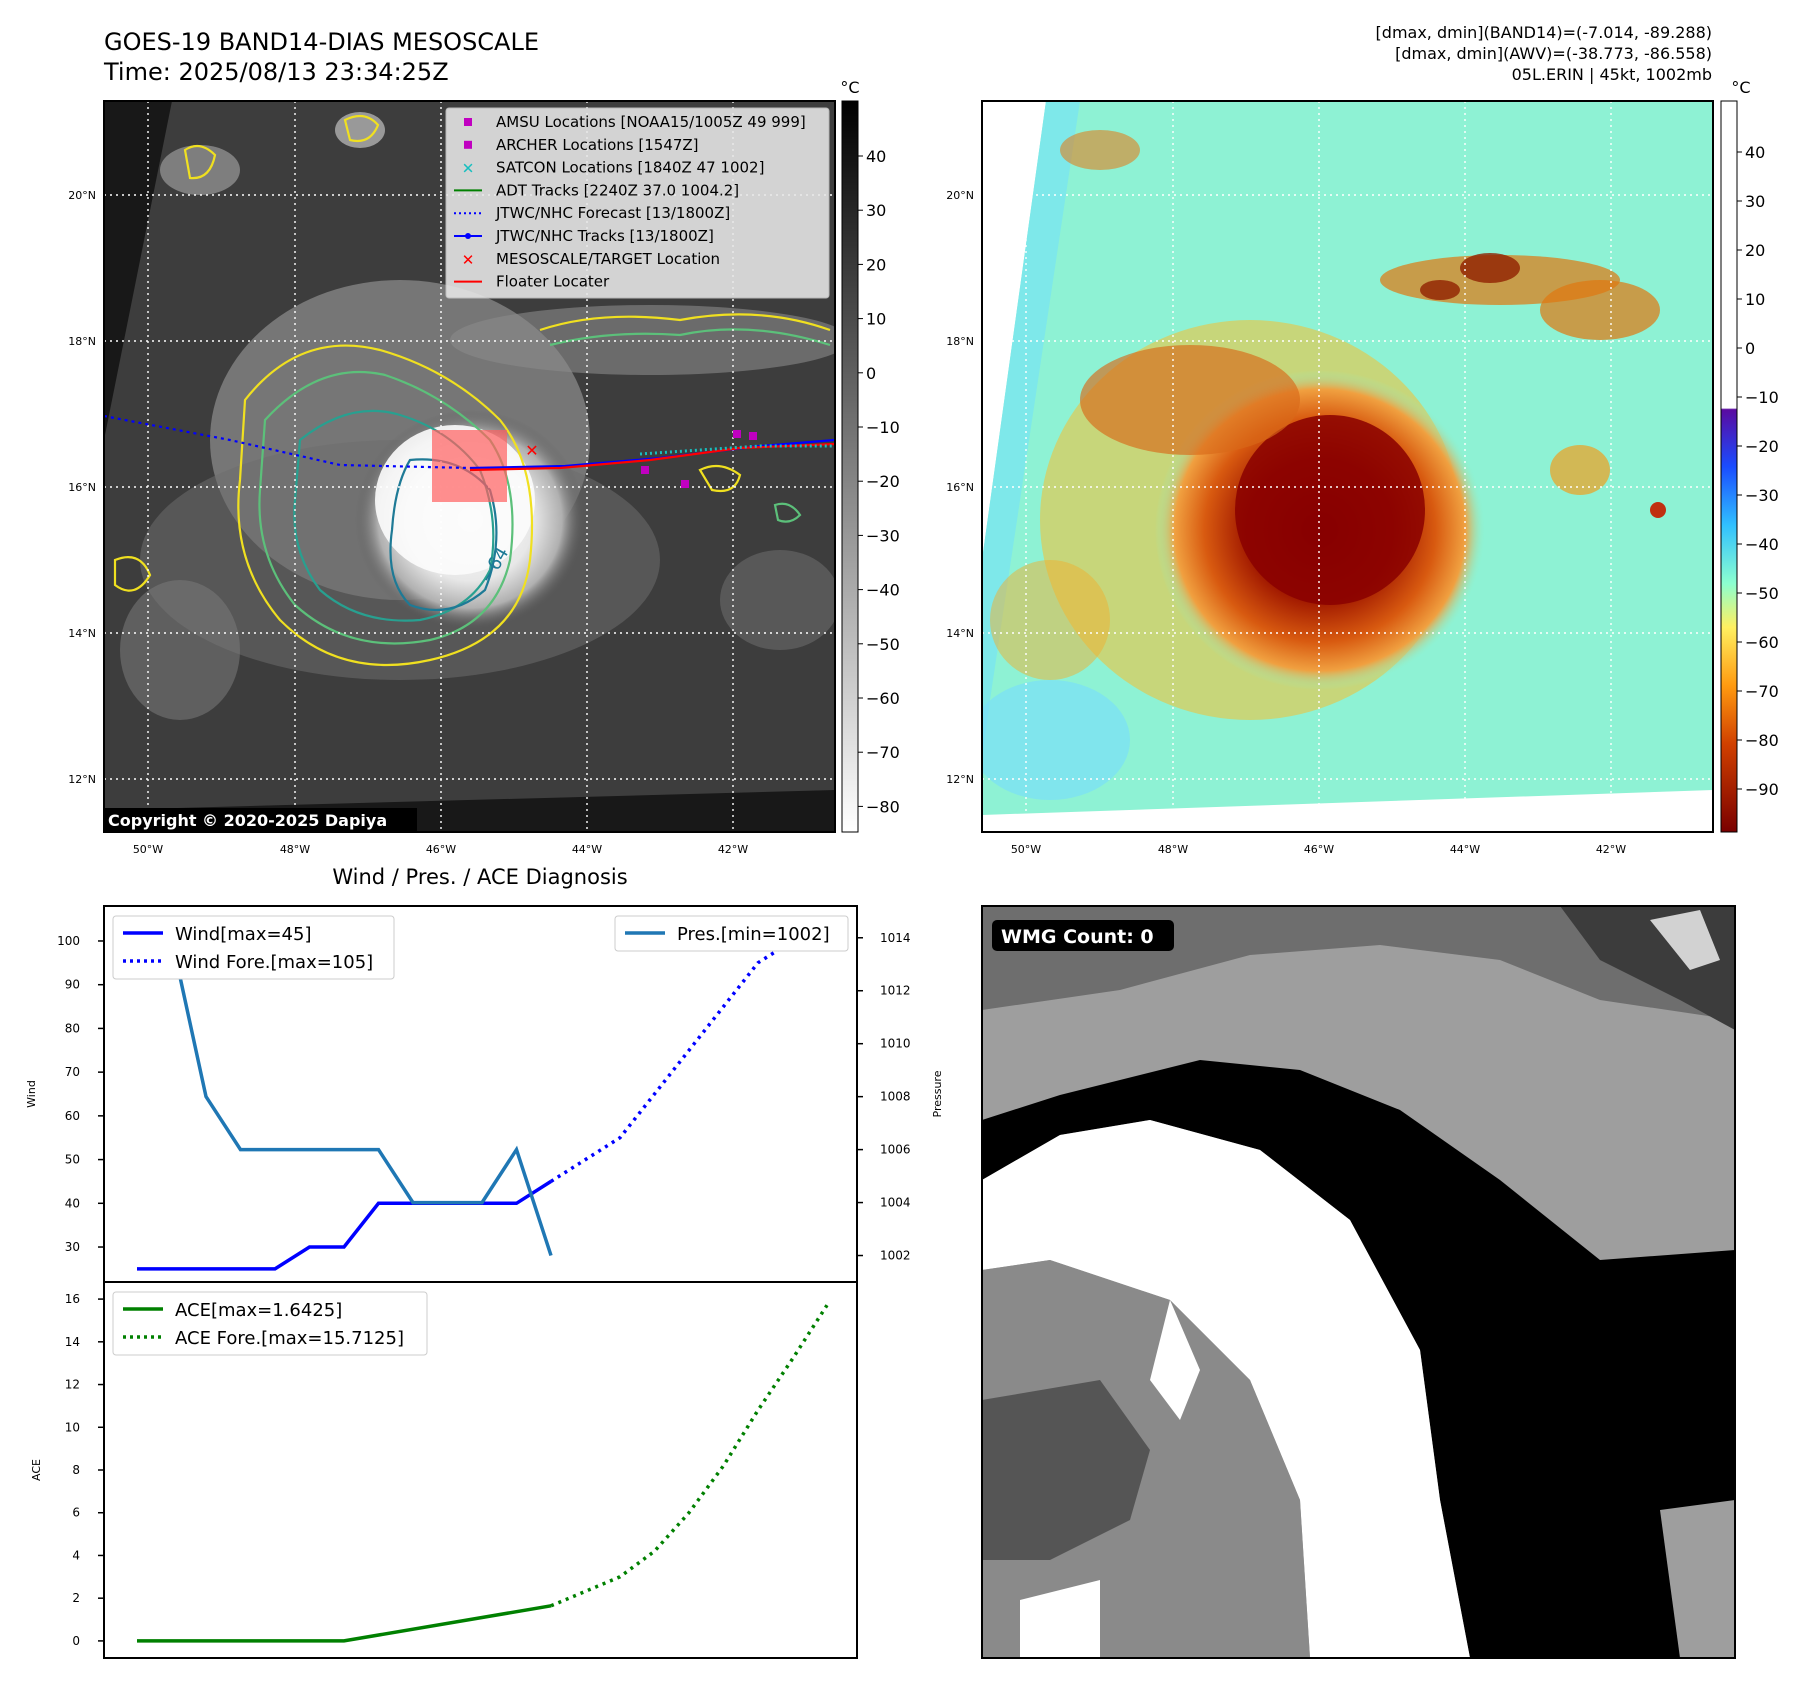  I want to click on series-ace-line, so click(344, 1623).